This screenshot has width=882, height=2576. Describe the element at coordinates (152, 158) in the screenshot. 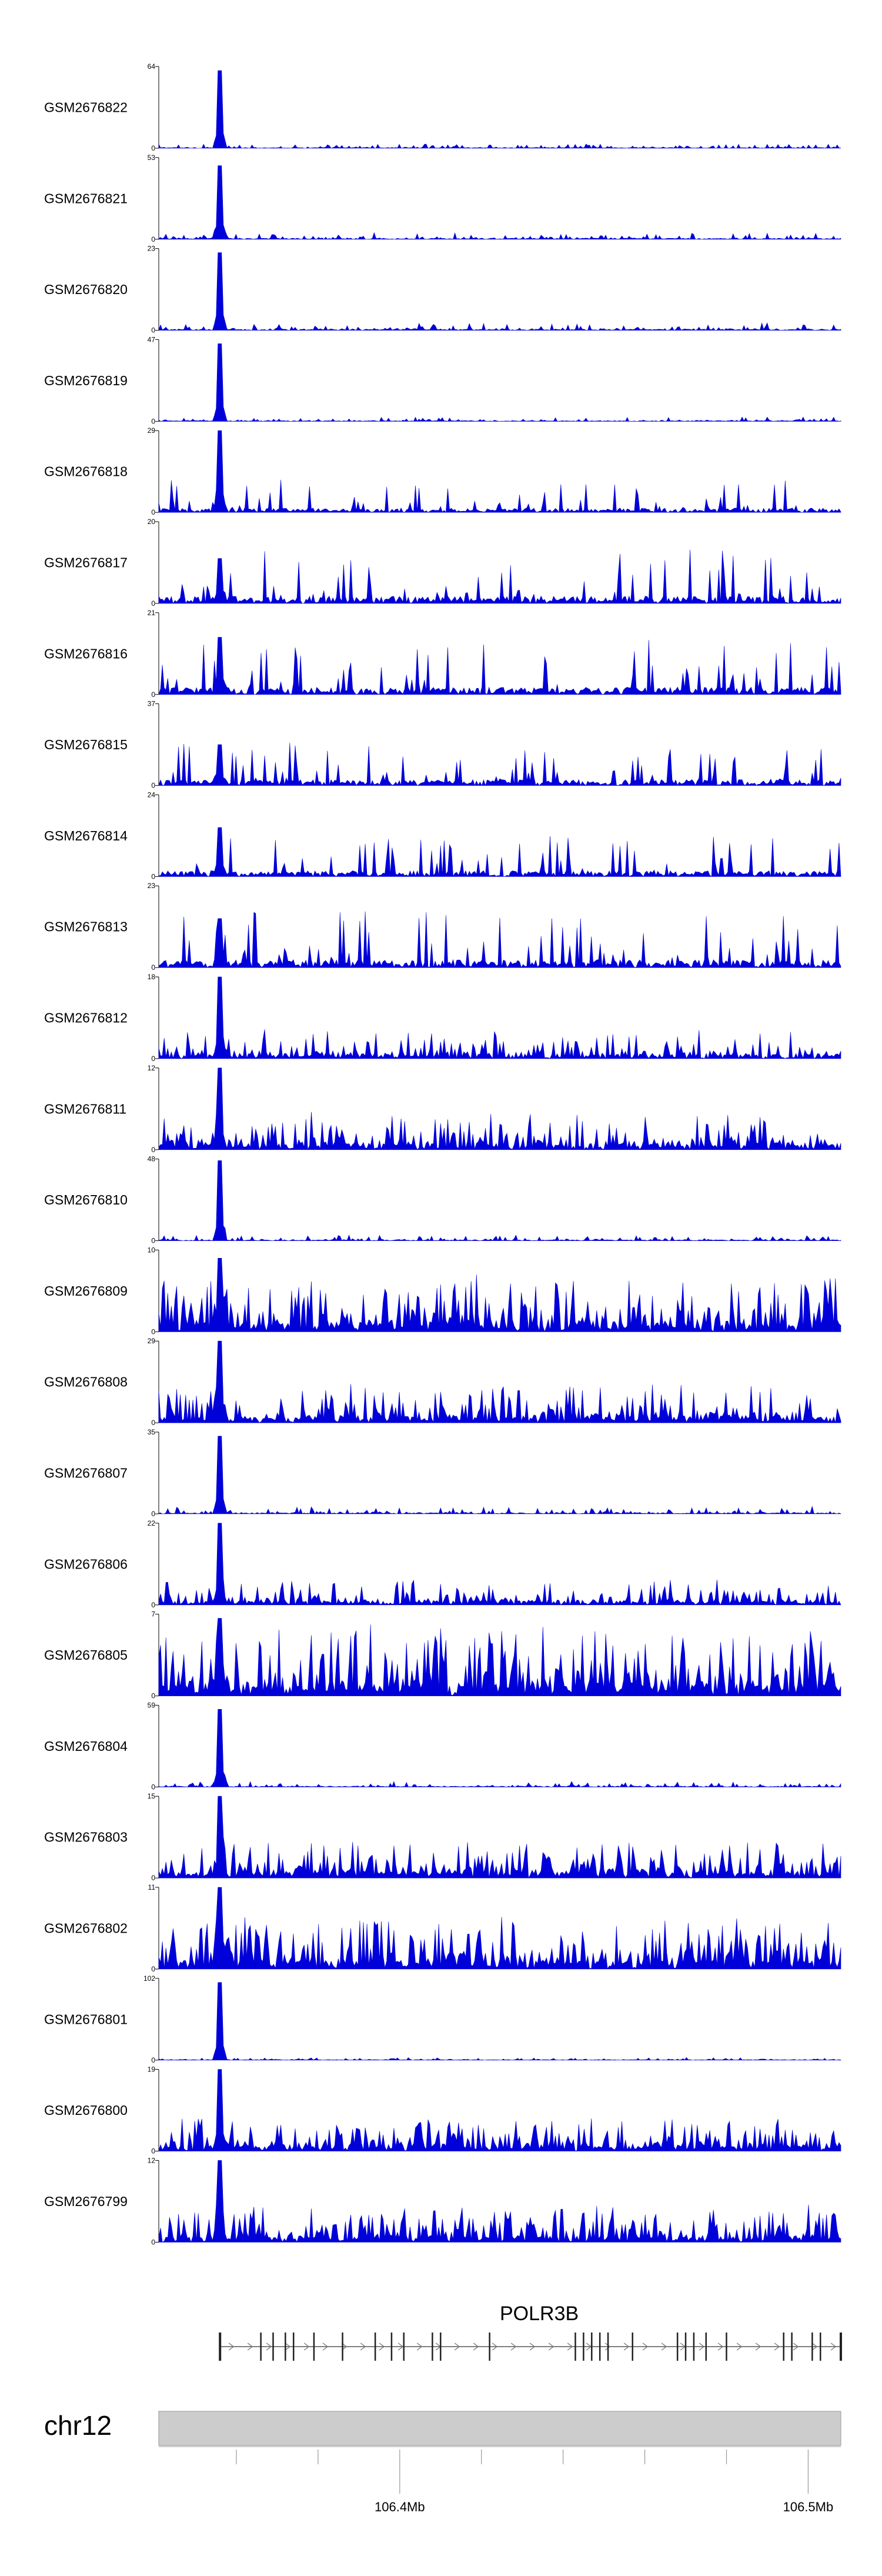

I see `y-max-label: 53` at that location.